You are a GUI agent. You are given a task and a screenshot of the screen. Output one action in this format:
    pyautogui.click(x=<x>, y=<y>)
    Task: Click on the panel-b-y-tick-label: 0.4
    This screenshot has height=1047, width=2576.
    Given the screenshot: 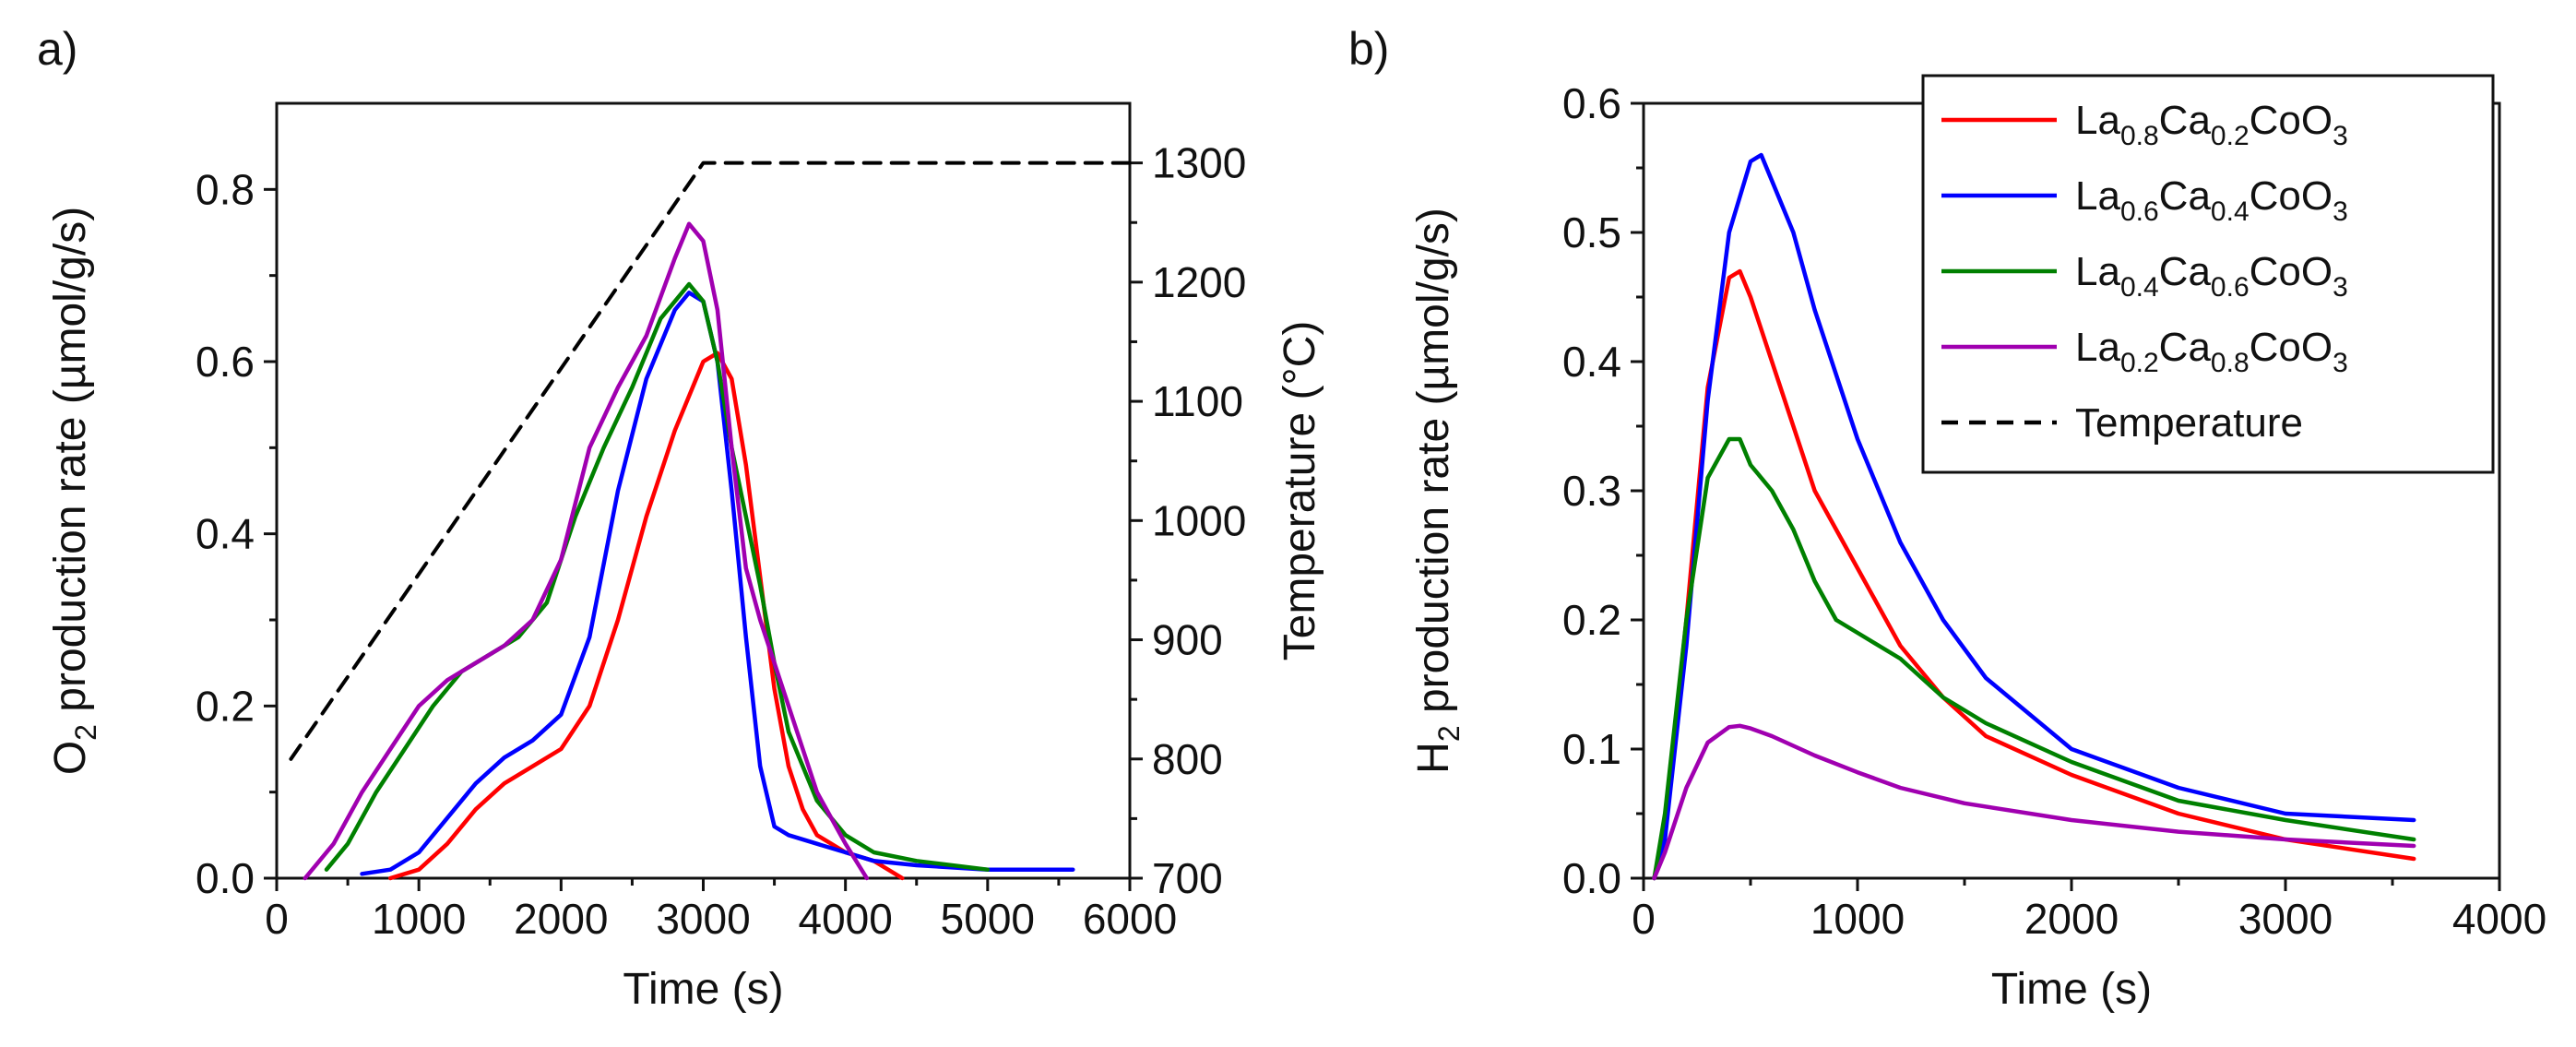 What is the action you would take?
    pyautogui.click(x=1591, y=362)
    